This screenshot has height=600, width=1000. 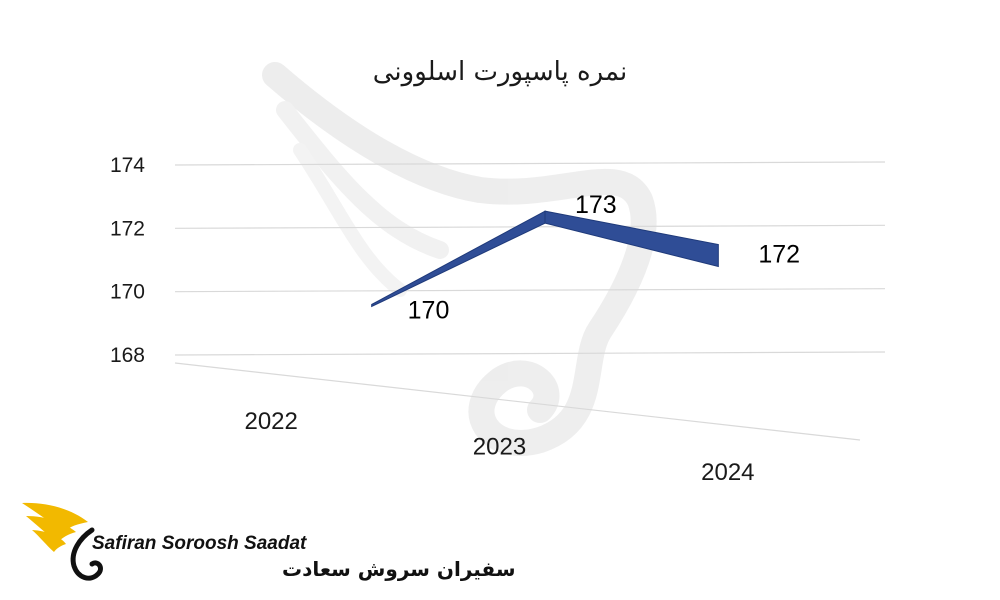 I want to click on y-tick-label: 170, so click(x=127, y=292).